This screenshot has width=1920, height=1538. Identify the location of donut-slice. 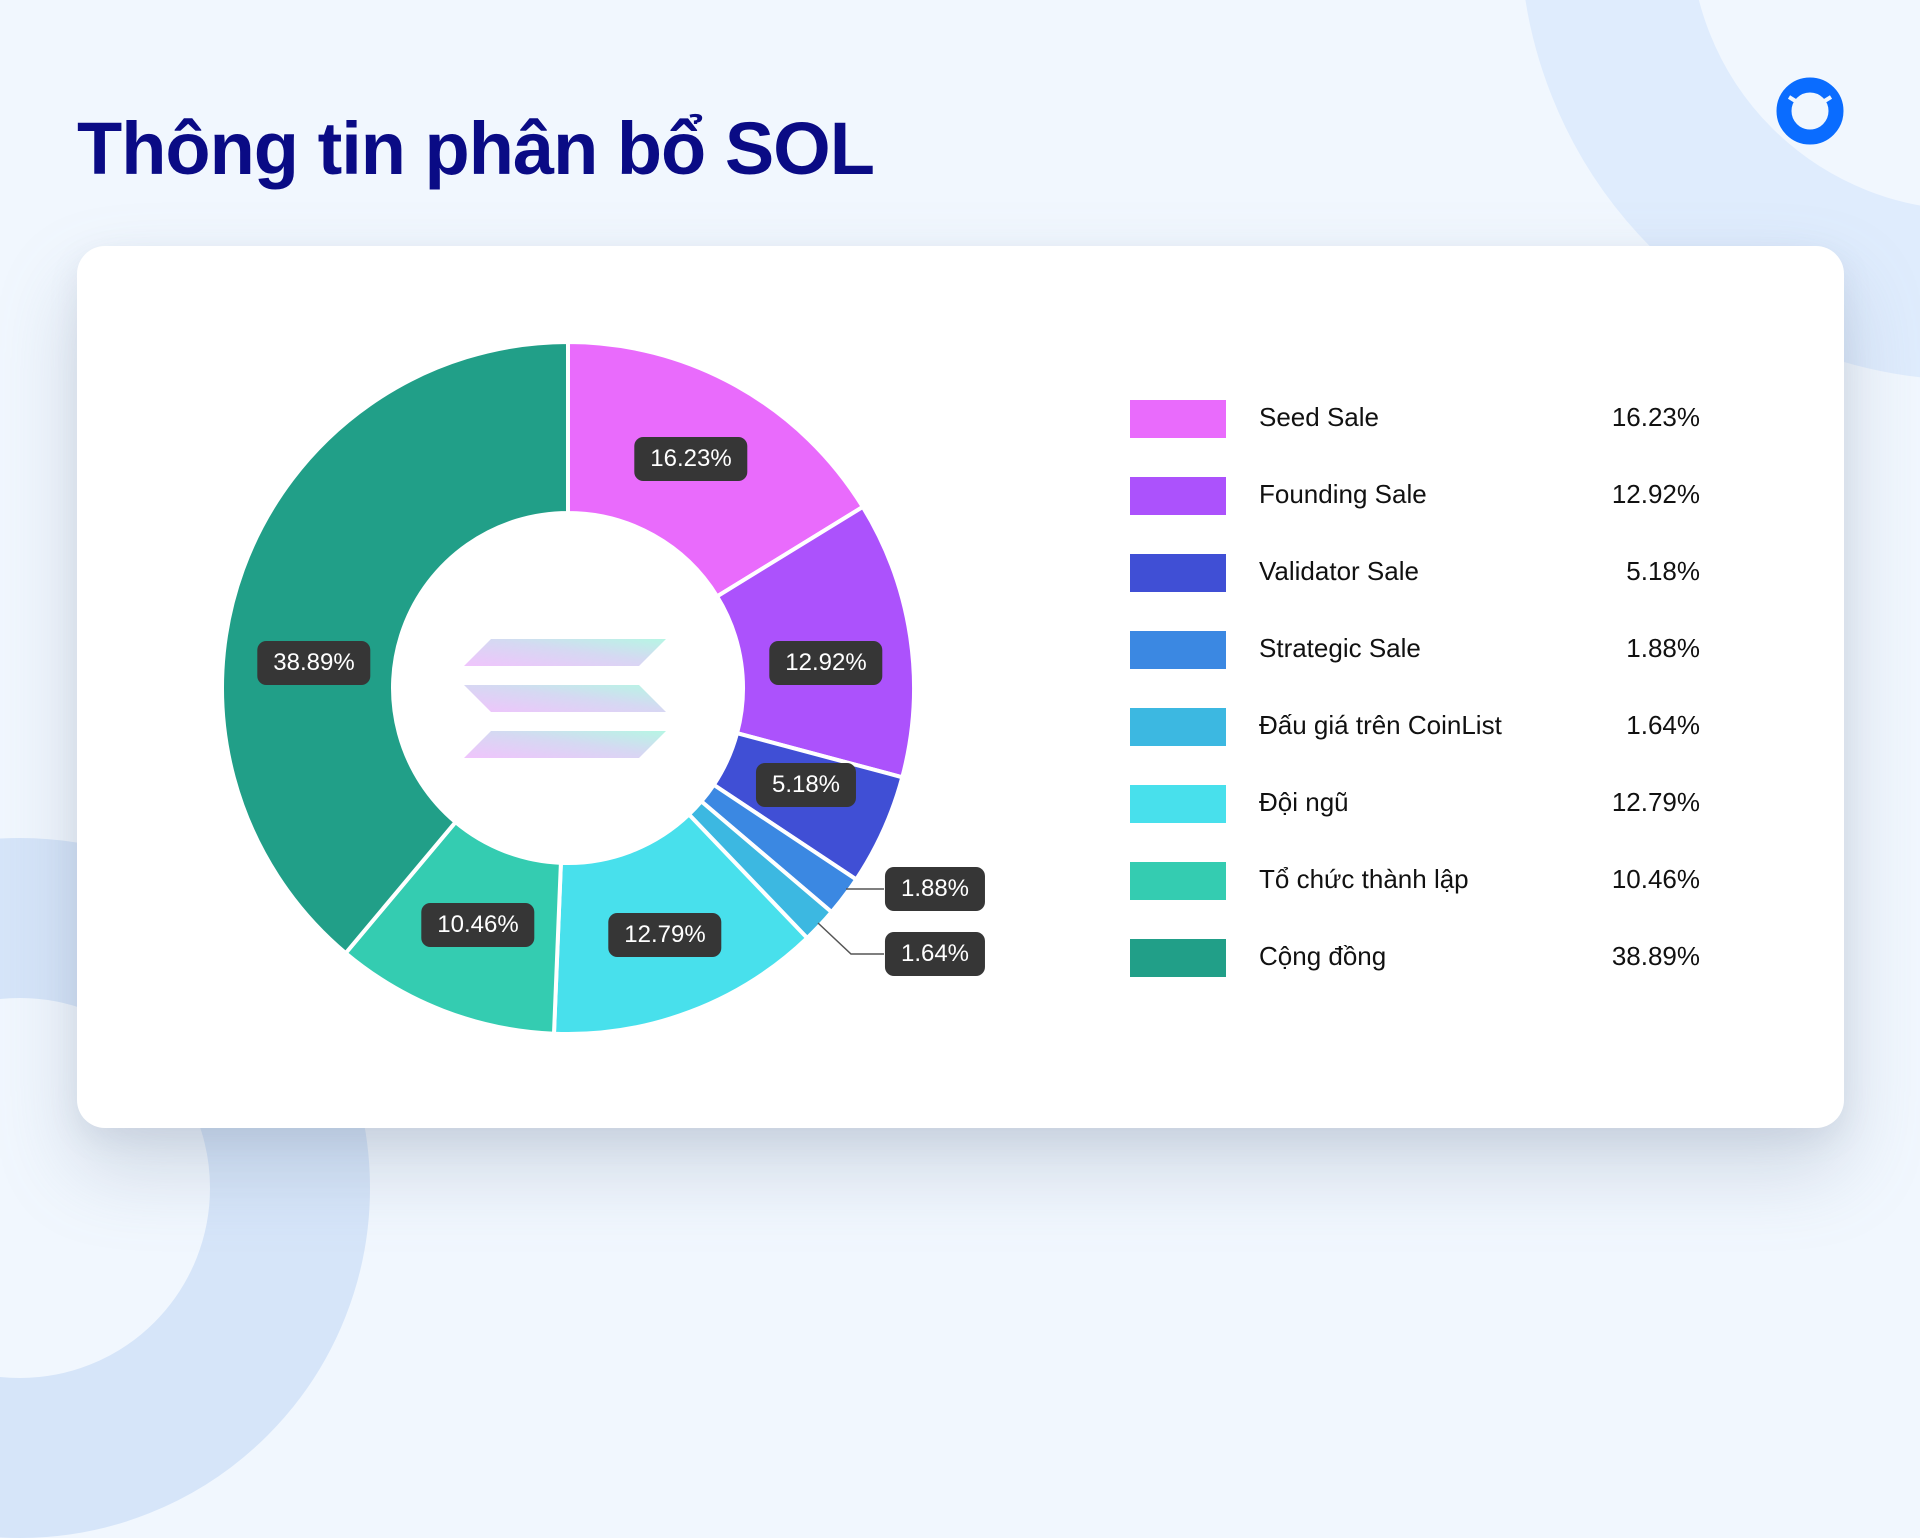
(395, 647).